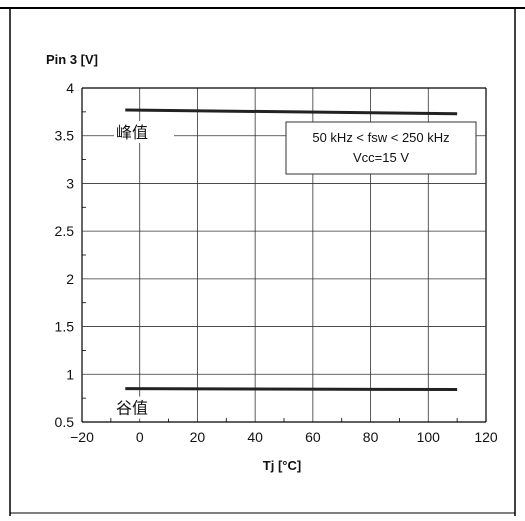 Image resolution: width=525 pixels, height=521 pixels. What do you see at coordinates (291, 112) in the screenshot?
I see `series-line-peak` at bounding box center [291, 112].